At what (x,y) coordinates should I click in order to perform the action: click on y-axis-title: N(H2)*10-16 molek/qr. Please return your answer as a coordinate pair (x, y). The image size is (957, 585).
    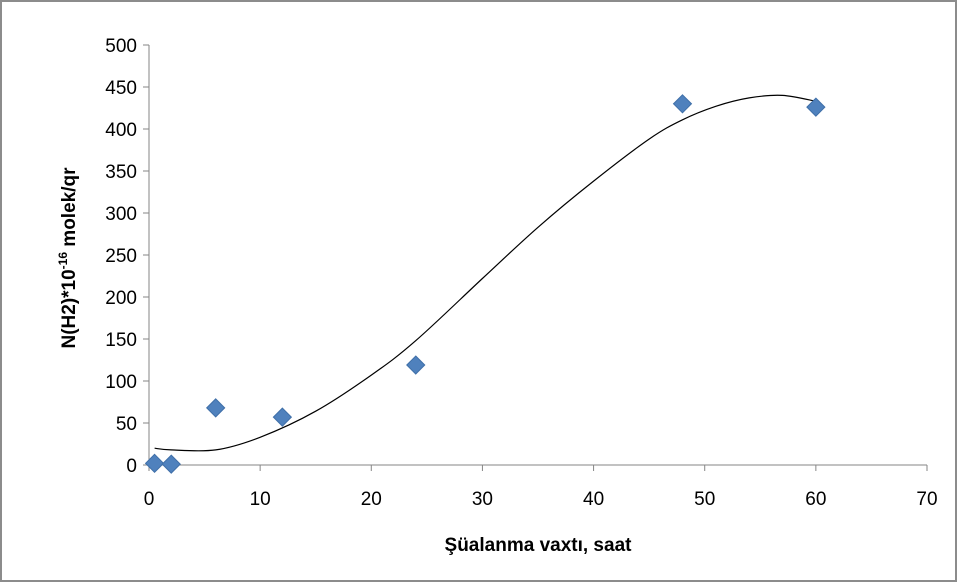
    Looking at the image, I should click on (68, 258).